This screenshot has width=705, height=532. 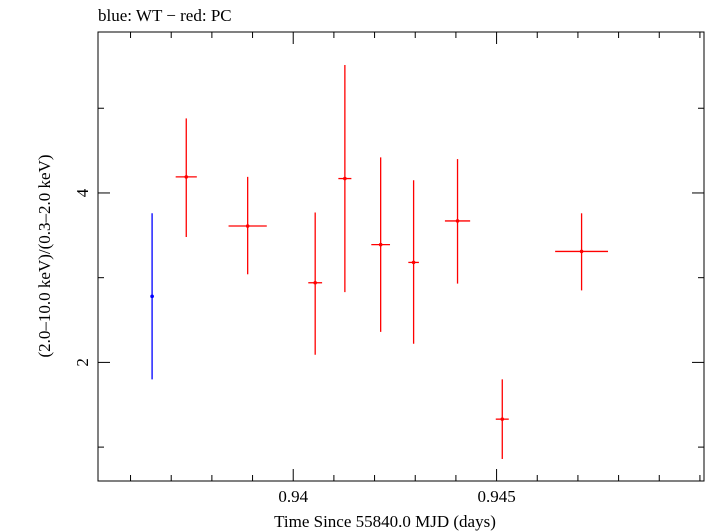 What do you see at coordinates (82, 192) in the screenshot?
I see `y-tick-label: 4` at bounding box center [82, 192].